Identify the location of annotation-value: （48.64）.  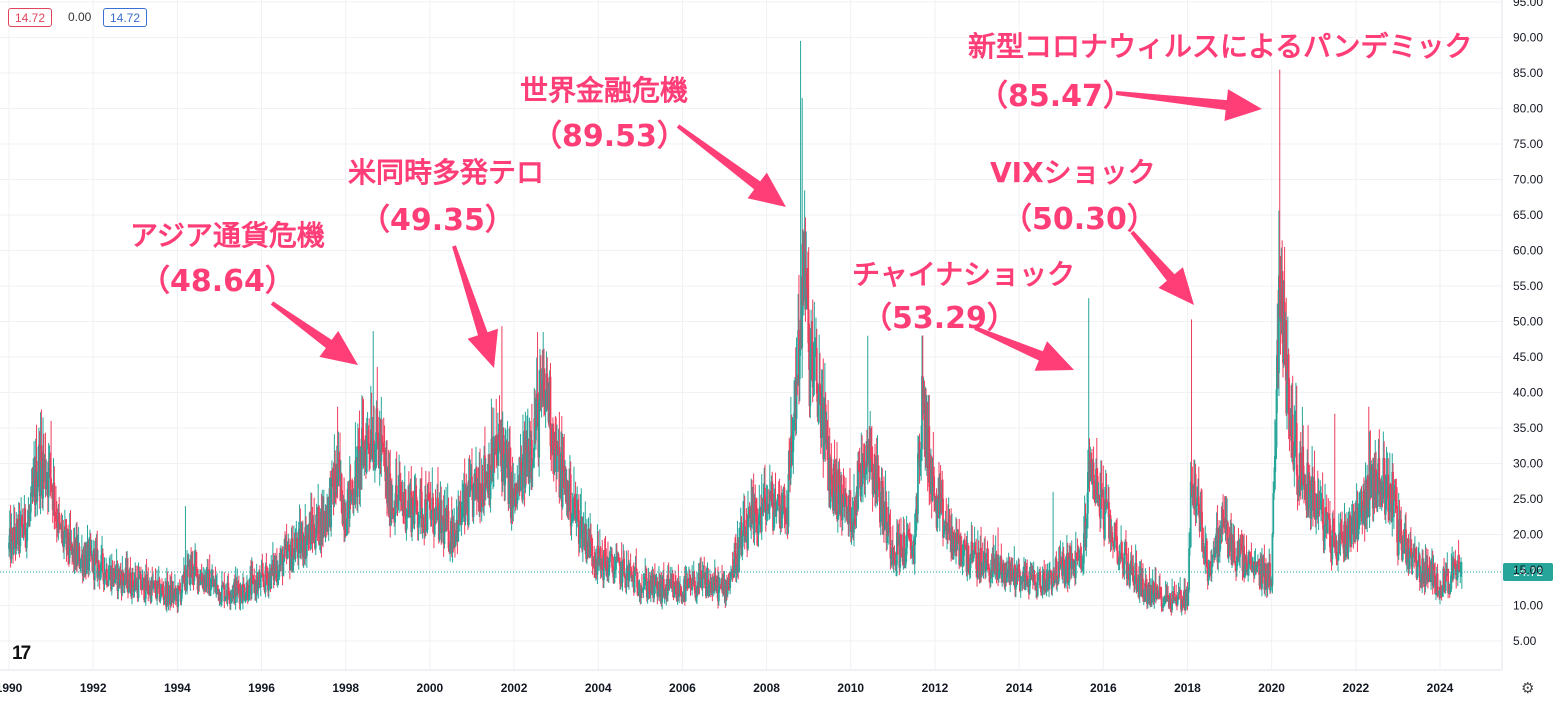
(217, 281).